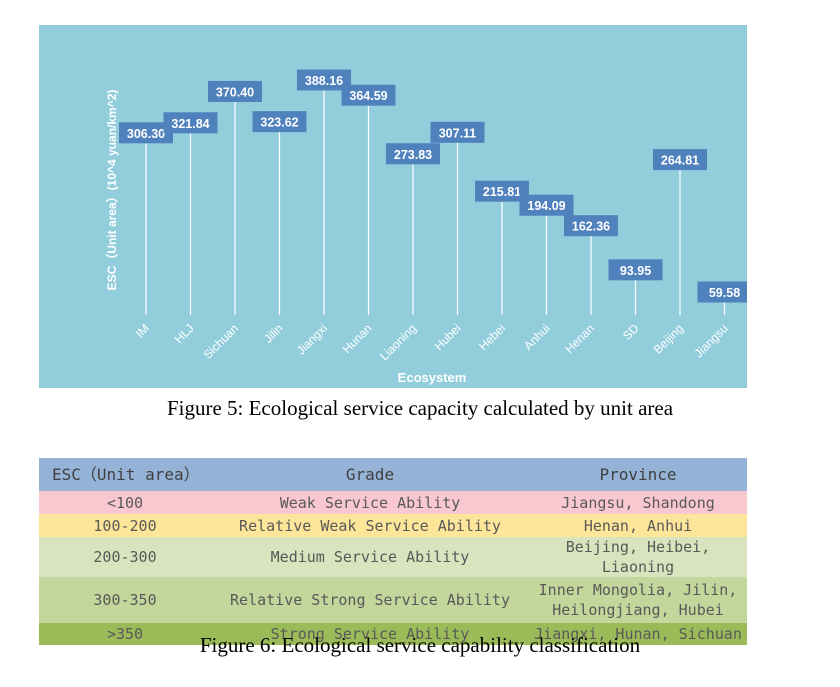 This screenshot has width=840, height=687. I want to click on value-label-box-jiangsu, so click(722, 292).